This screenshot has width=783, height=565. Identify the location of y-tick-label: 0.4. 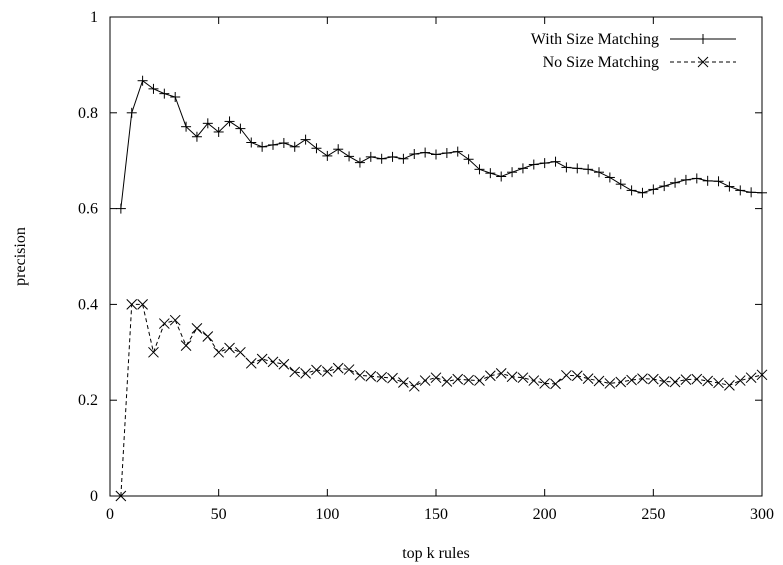
(88, 304).